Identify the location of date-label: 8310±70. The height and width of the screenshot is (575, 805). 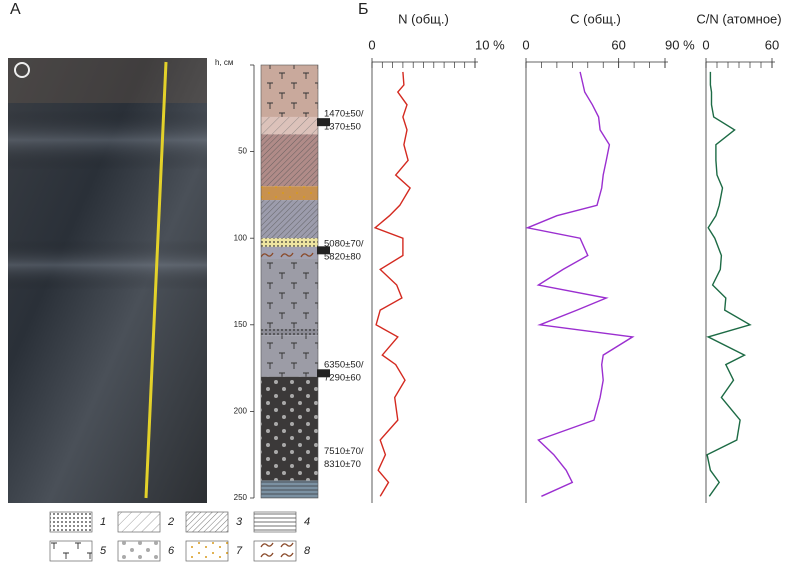
(342, 464).